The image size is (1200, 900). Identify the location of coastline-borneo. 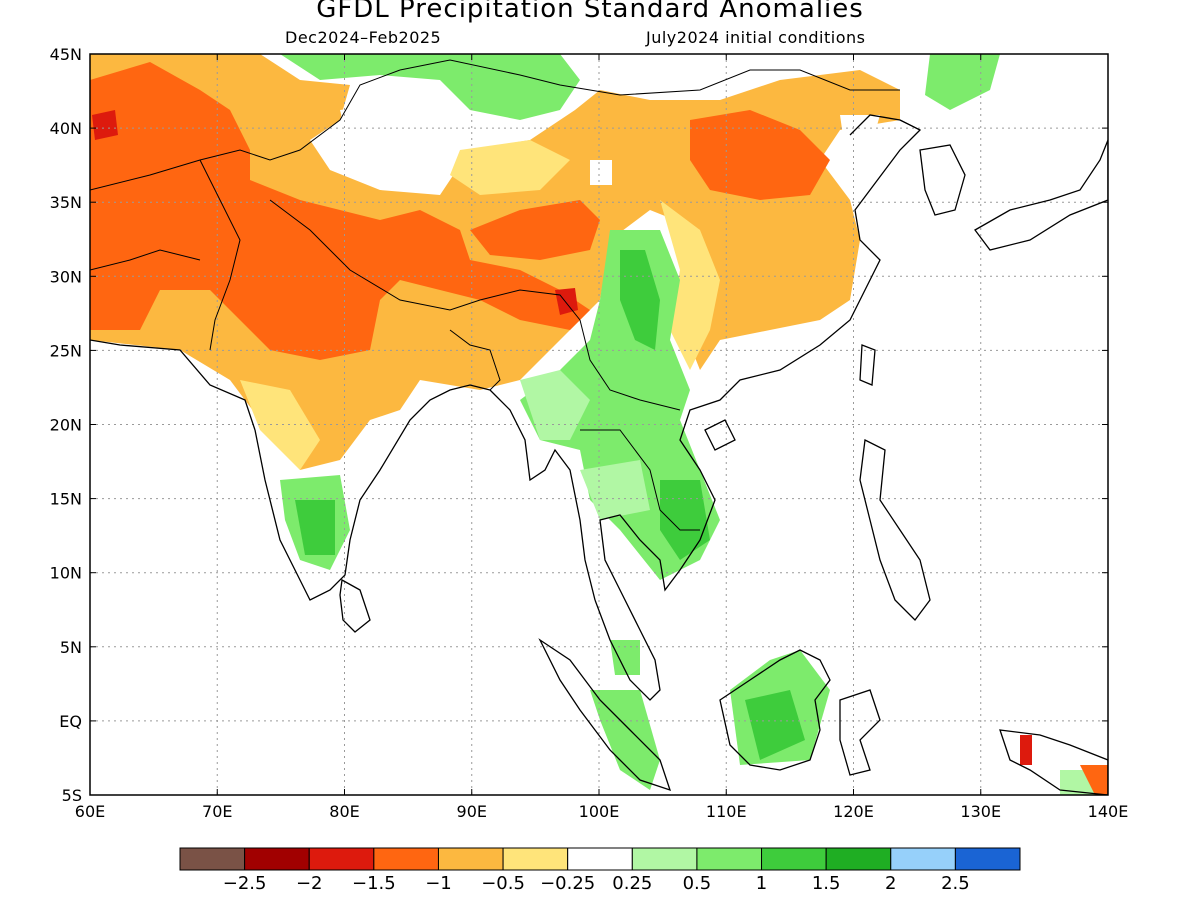
(775, 710).